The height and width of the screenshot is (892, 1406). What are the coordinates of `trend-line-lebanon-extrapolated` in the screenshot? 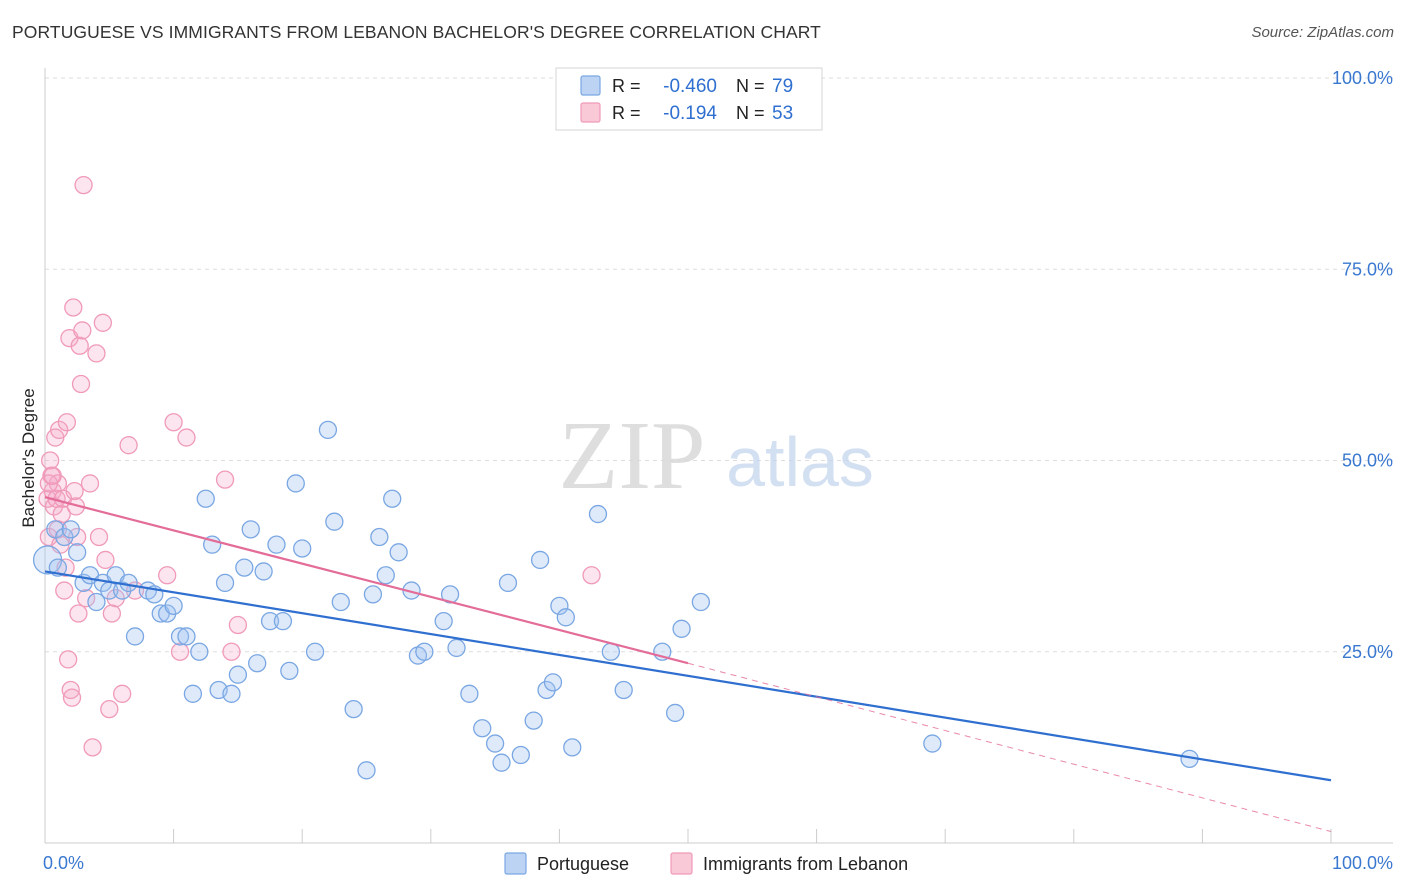 It's located at (1009, 747).